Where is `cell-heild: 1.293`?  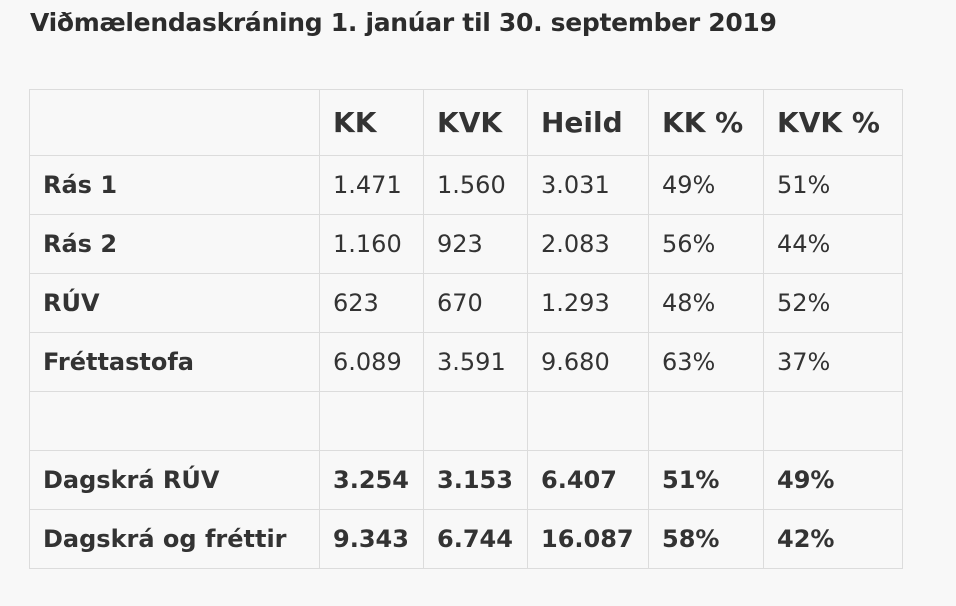 cell-heild: 1.293 is located at coordinates (588, 303).